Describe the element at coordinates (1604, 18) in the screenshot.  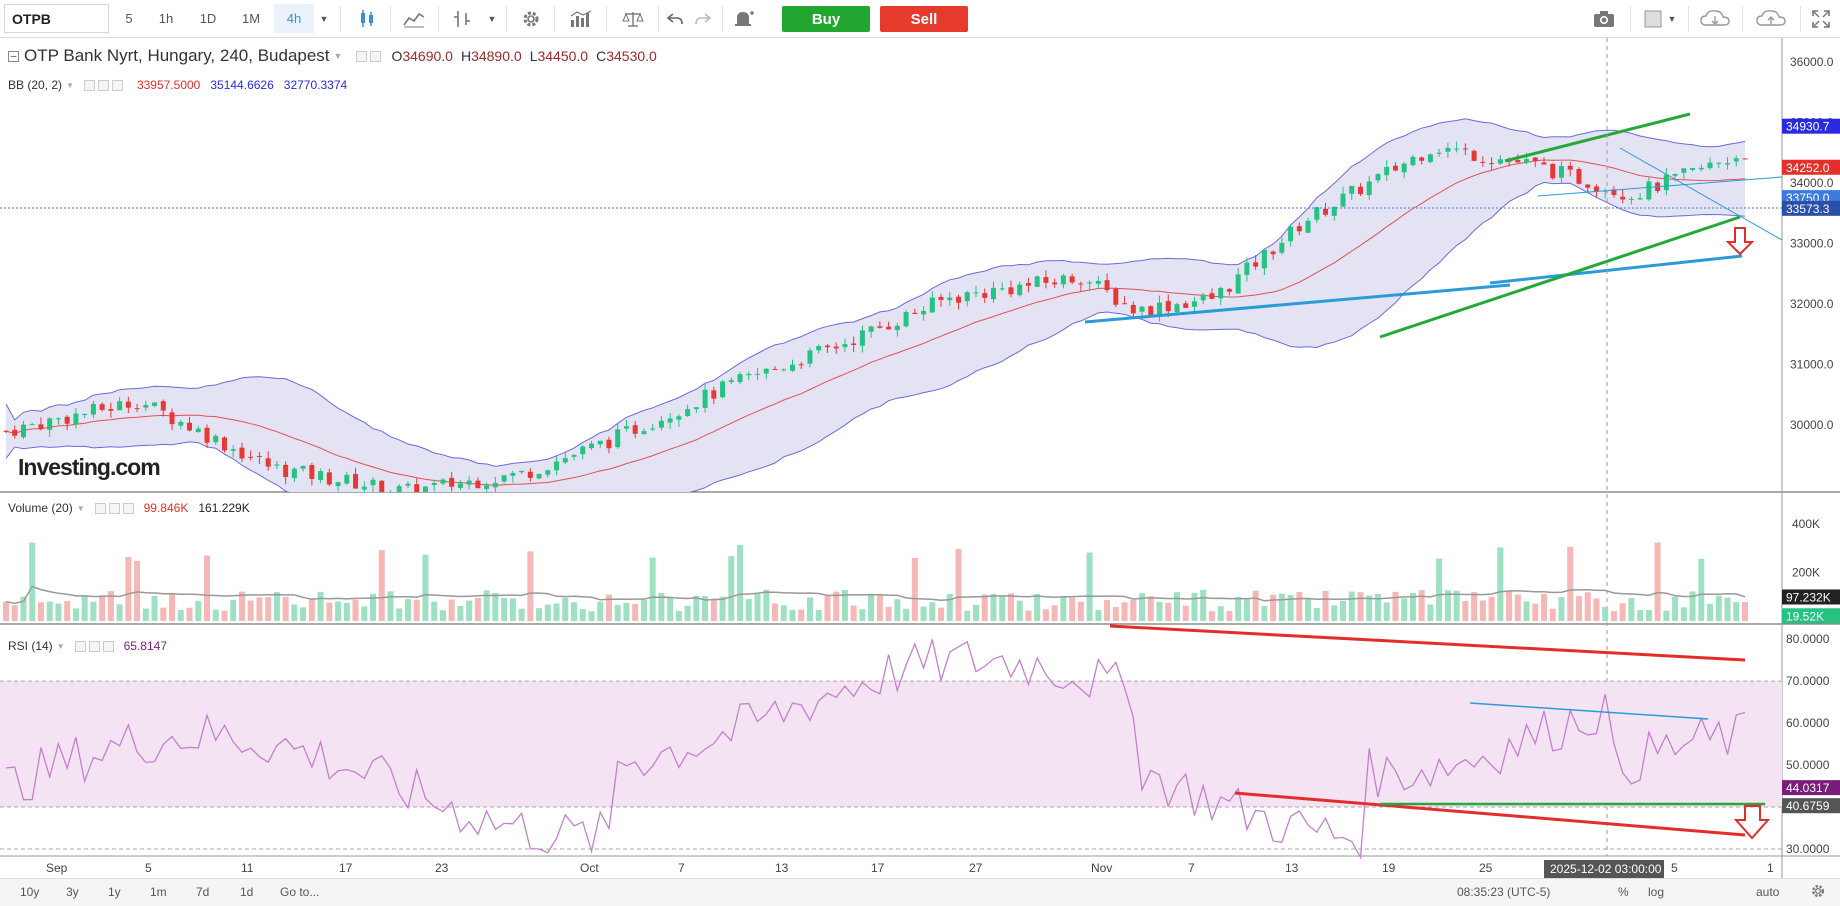
I see `snapshot-button` at that location.